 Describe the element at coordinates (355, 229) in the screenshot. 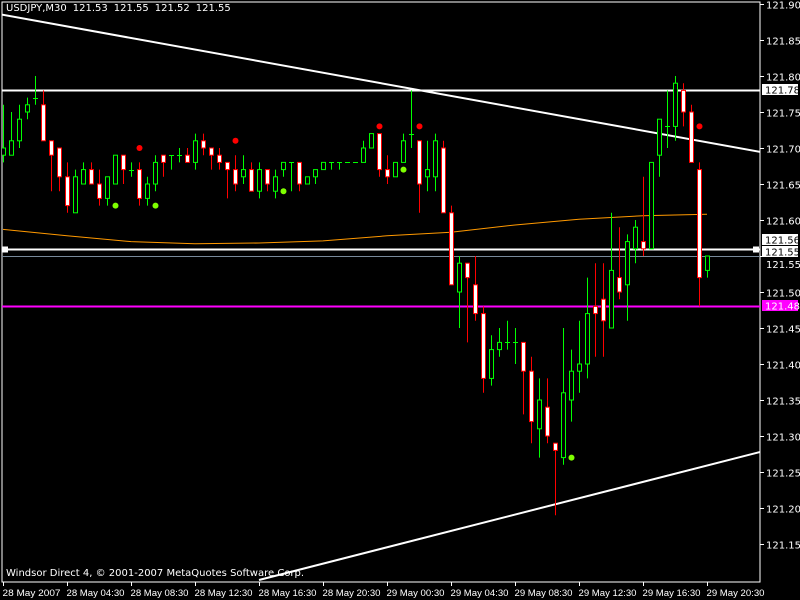

I see `moving-average-line` at that location.